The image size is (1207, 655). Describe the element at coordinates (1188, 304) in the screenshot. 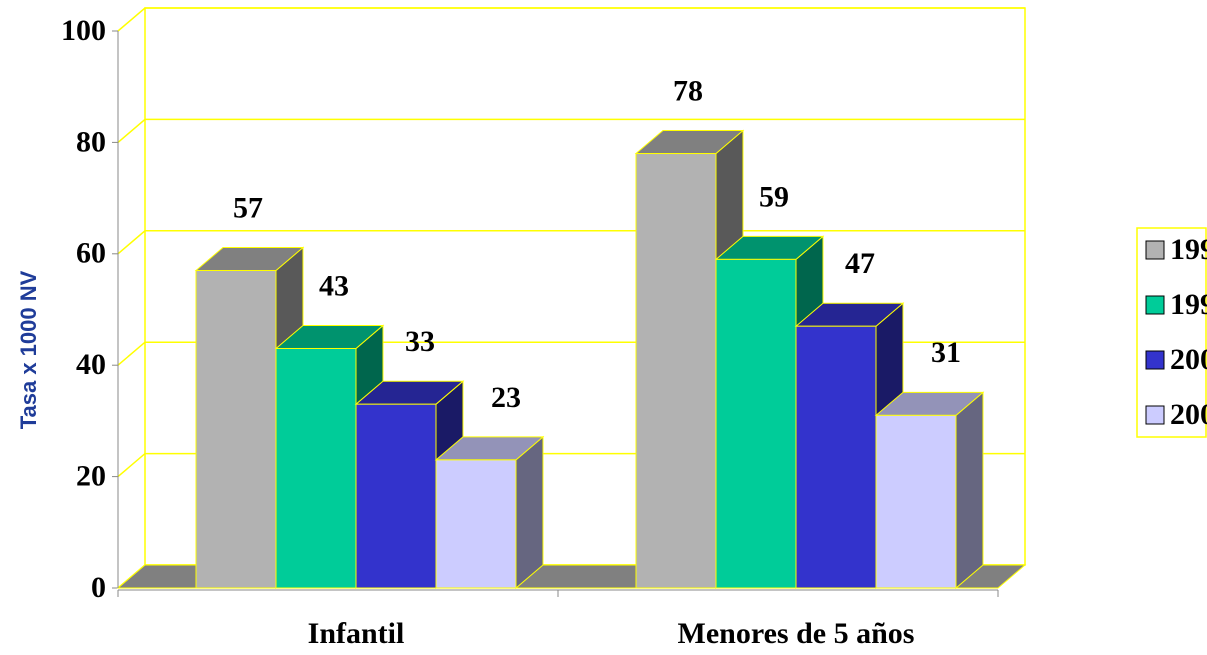

I see `legend-label: 1996` at that location.